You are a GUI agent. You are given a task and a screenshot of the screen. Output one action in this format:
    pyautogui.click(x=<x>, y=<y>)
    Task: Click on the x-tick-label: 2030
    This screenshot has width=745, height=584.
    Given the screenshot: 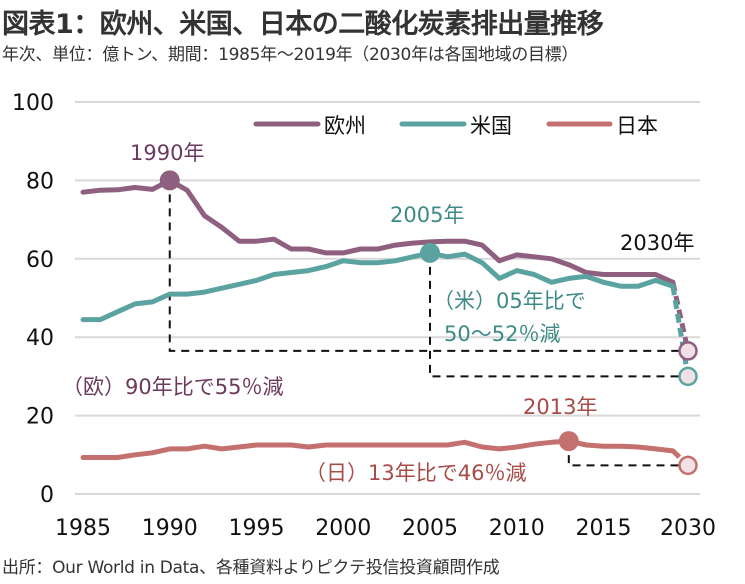 What is the action you would take?
    pyautogui.click(x=688, y=528)
    